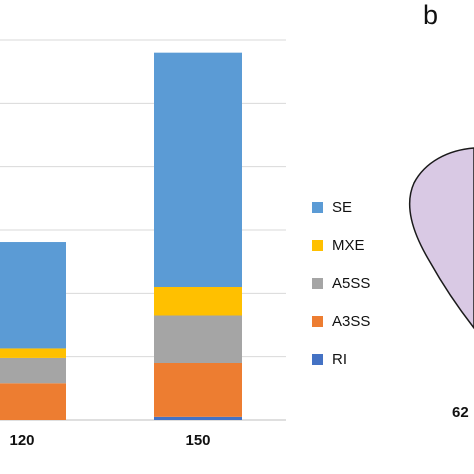 The image size is (474, 474). Describe the element at coordinates (317, 321) in the screenshot. I see `legend-swatch-a3ss` at that location.